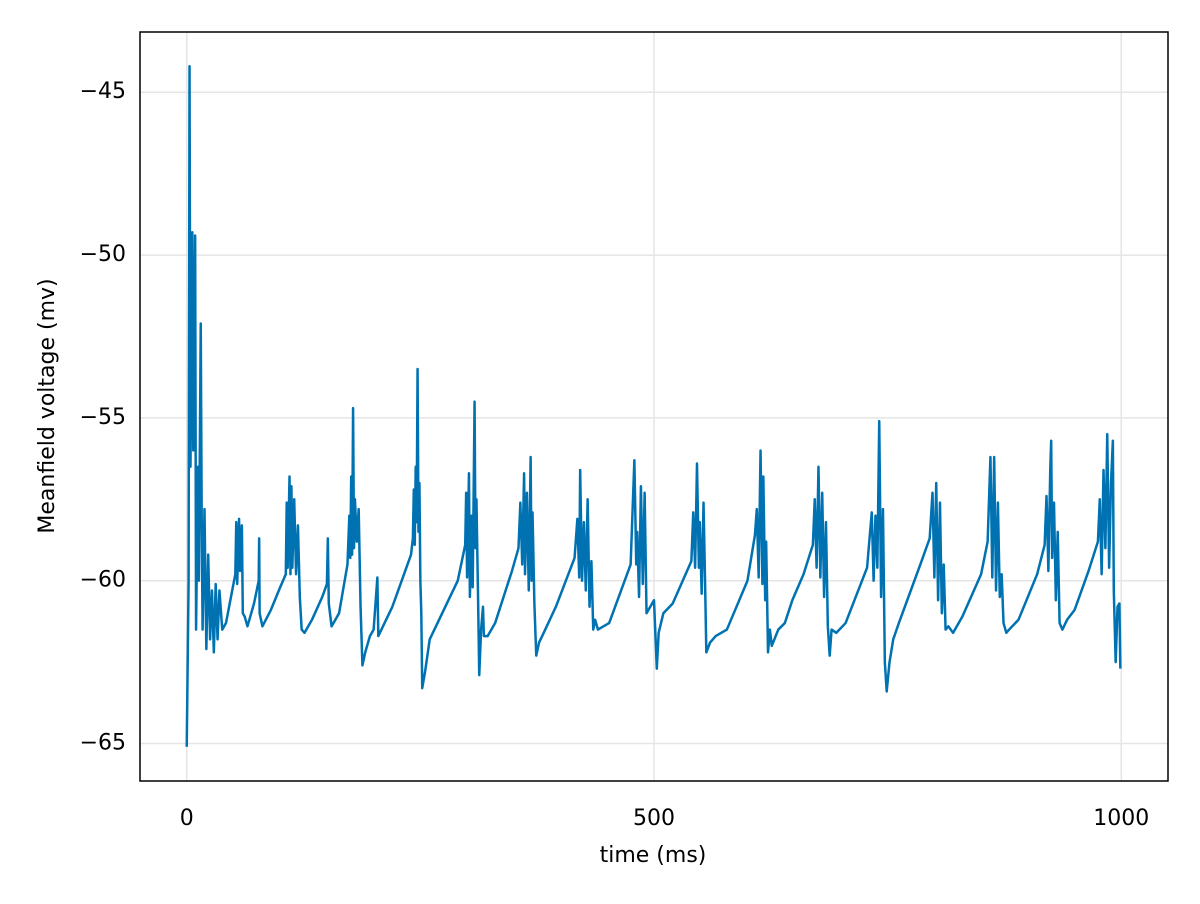 The image size is (1200, 904). I want to click on x-tick-label: 0, so click(187, 818).